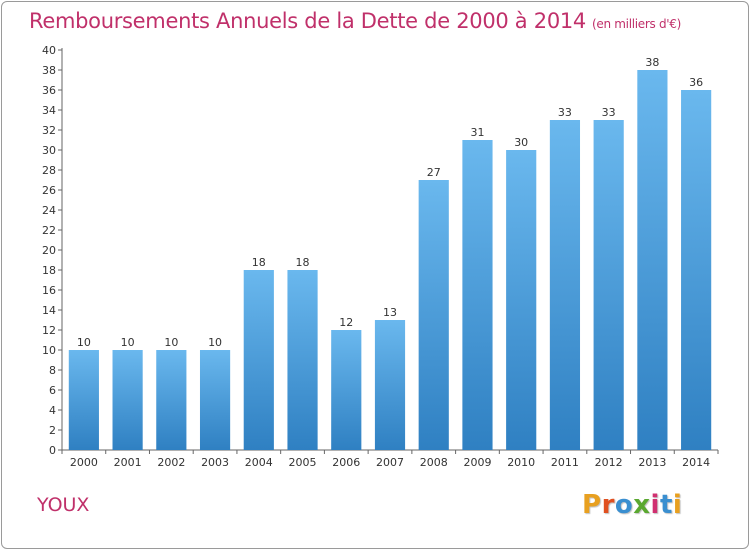 This screenshot has height=550, width=750. I want to click on y-tick-label: 24, so click(49, 210).